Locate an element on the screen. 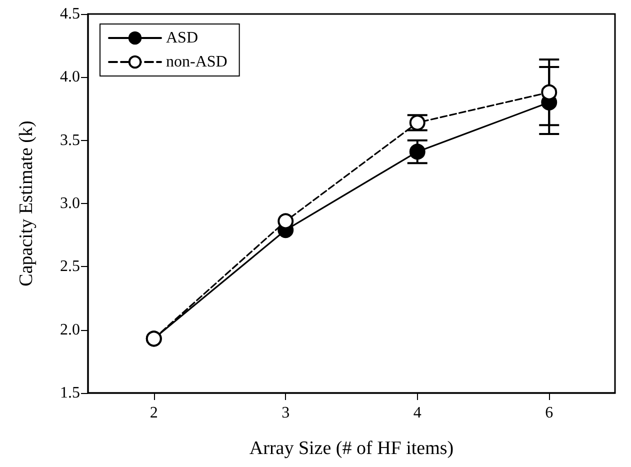 The image size is (631, 467). y-tick-label: 3.0 is located at coordinates (70, 203).